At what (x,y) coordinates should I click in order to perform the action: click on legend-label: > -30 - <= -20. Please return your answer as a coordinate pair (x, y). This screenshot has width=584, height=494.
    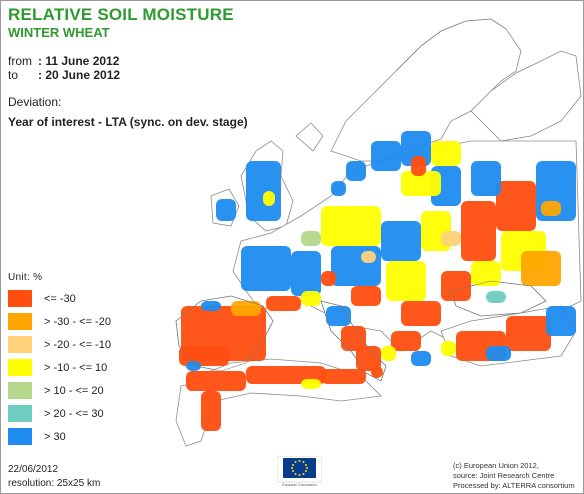
    Looking at the image, I should click on (77, 321).